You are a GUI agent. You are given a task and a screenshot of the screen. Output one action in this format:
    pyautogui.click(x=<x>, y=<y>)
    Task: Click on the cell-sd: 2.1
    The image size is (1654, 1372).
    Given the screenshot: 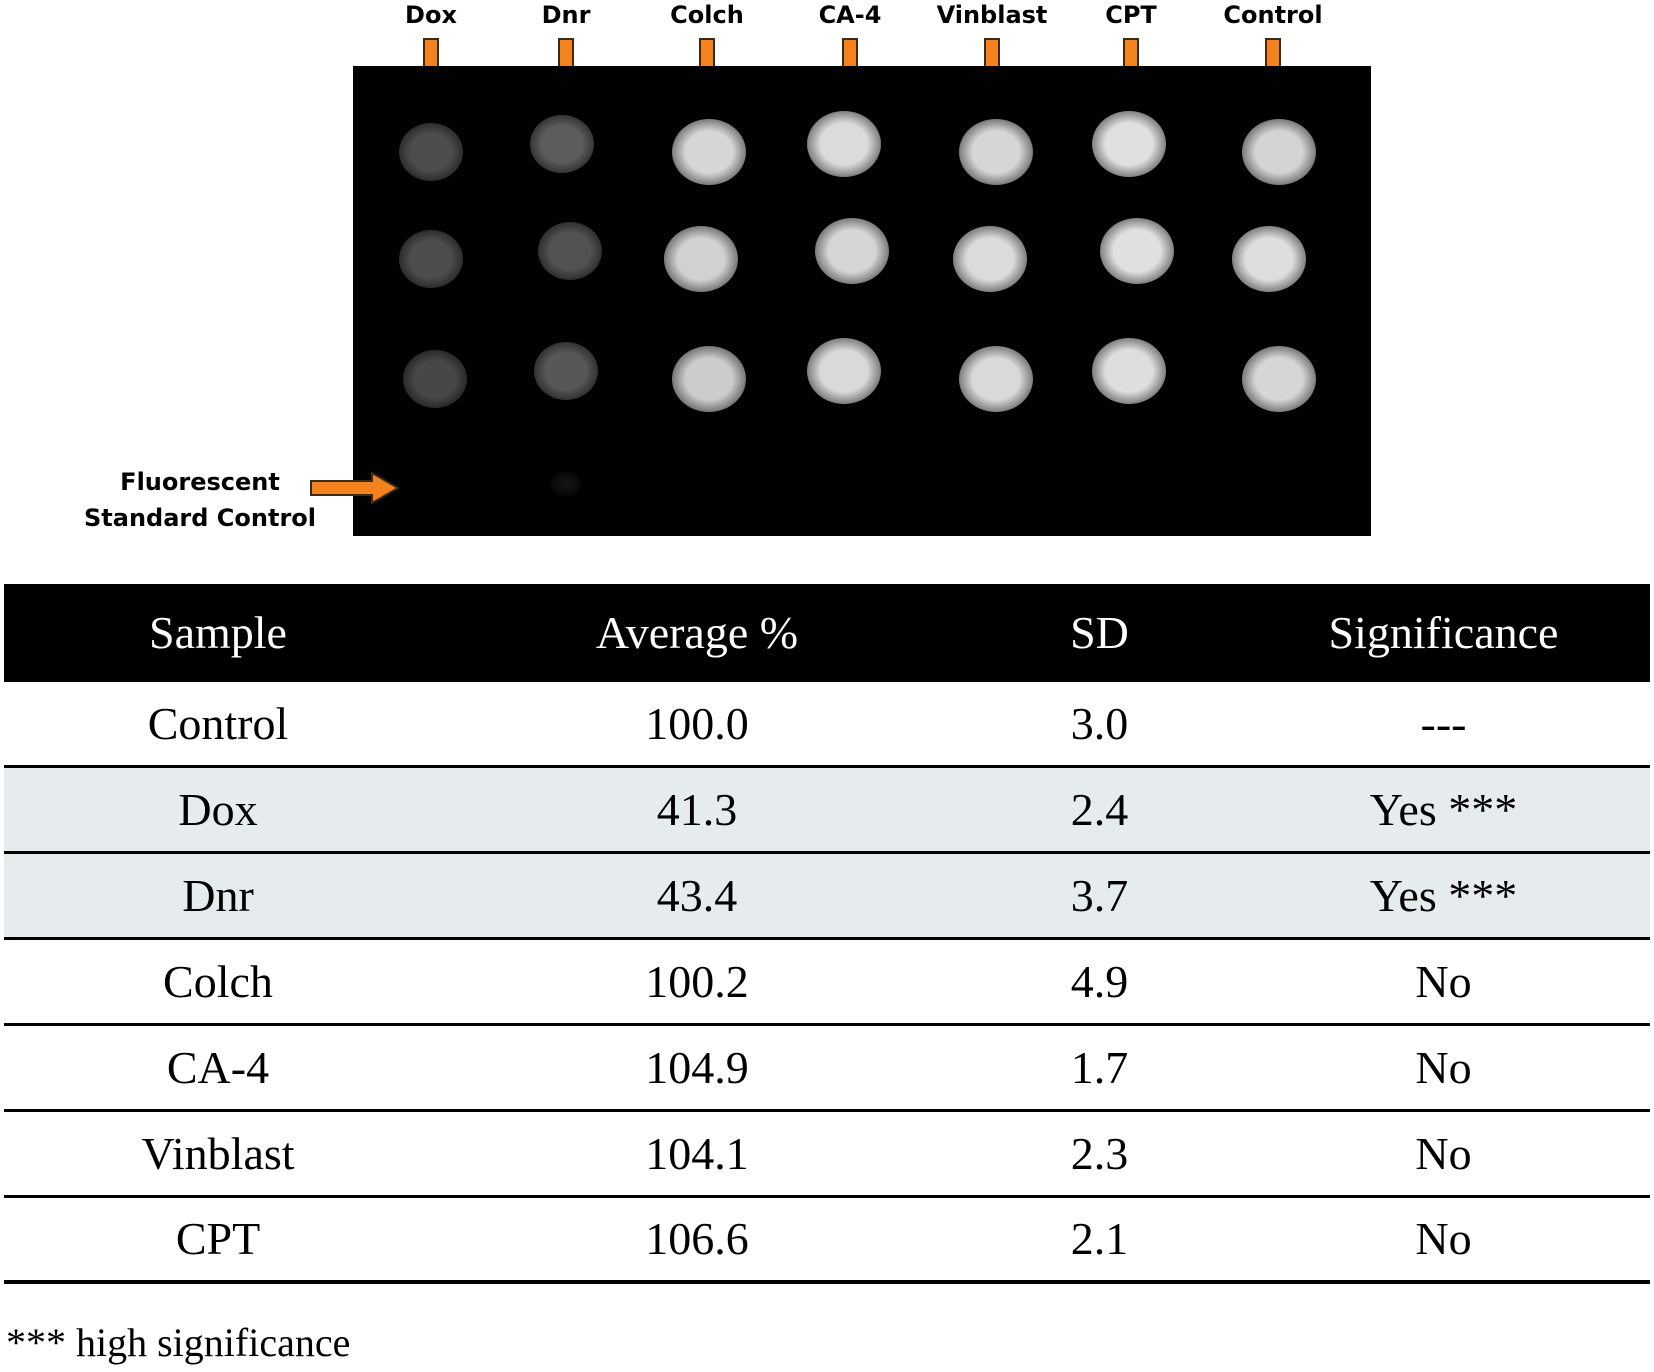 What is the action you would take?
    pyautogui.click(x=1099, y=1238)
    